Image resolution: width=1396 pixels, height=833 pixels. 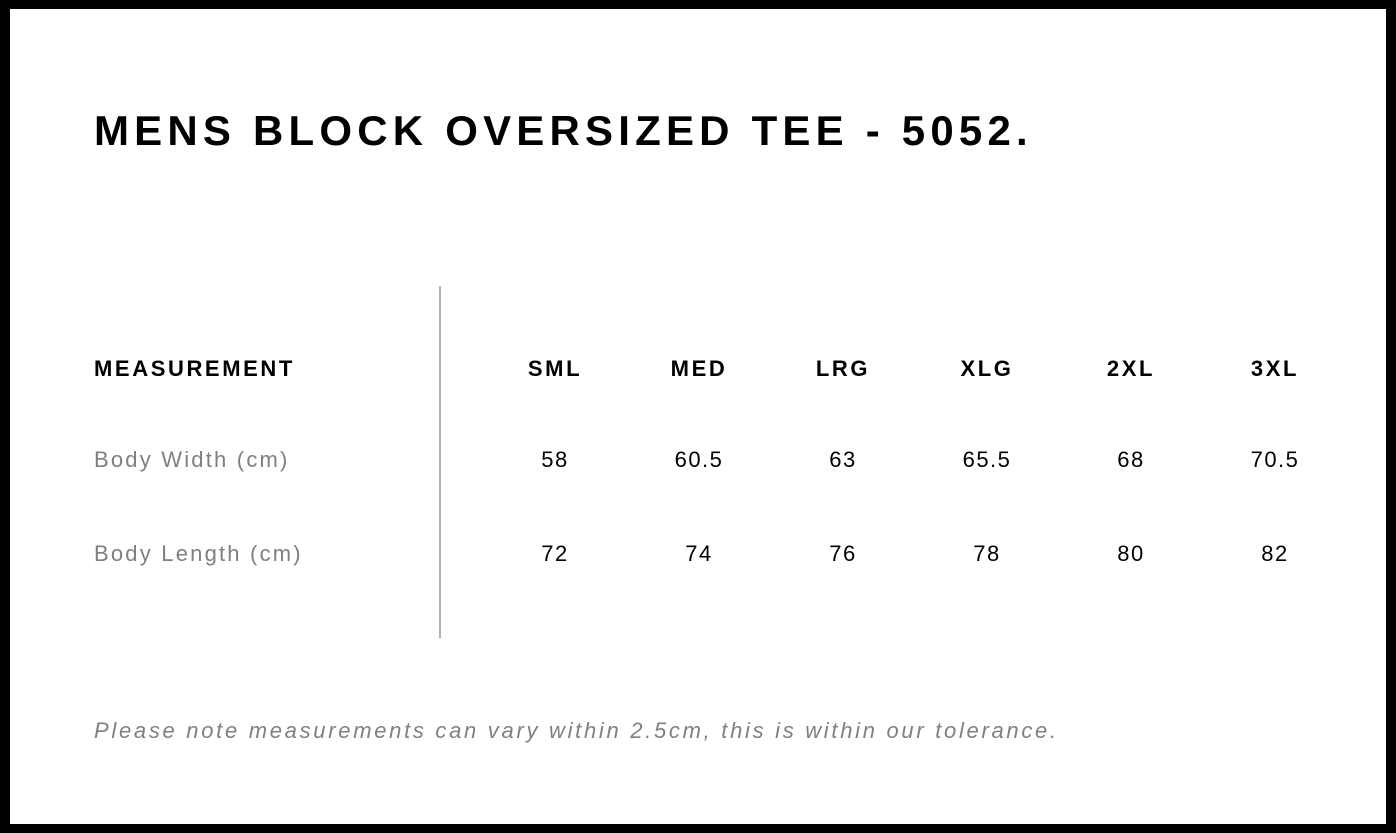 I want to click on page-title: MENS BLOCK OVERSIZED TEE - 5052., so click(x=563, y=130).